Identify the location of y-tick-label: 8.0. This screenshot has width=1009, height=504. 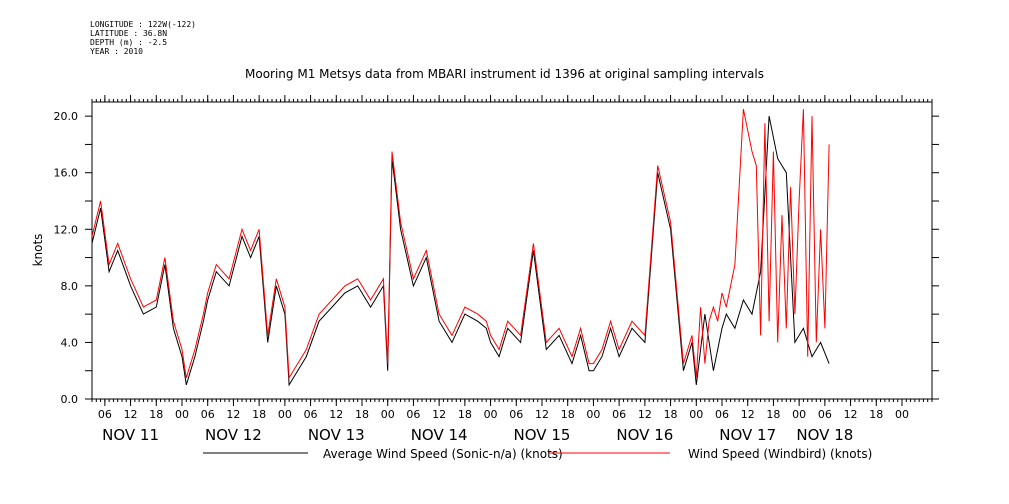
(70, 286).